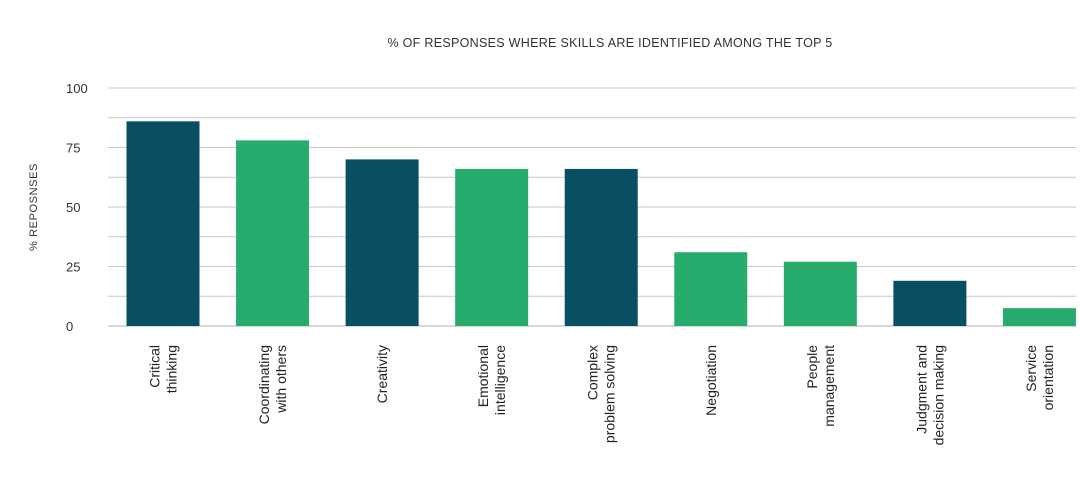  What do you see at coordinates (77, 88) in the screenshot?
I see `y-tick-label: 100` at bounding box center [77, 88].